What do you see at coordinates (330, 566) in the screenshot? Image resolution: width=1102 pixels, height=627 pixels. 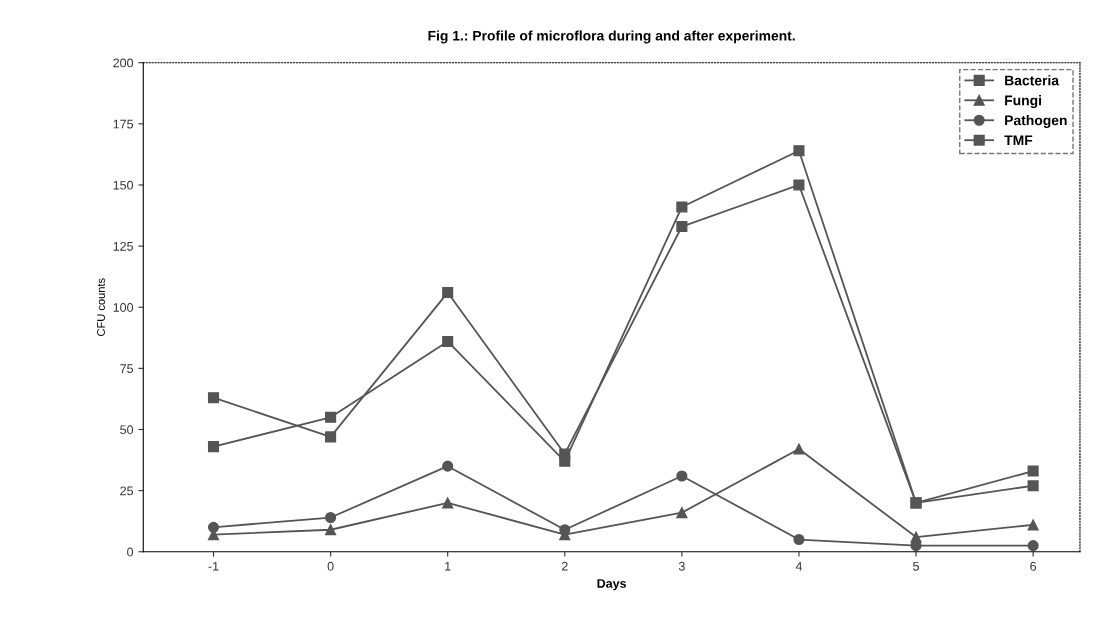 I see `x-tick-label: 0` at bounding box center [330, 566].